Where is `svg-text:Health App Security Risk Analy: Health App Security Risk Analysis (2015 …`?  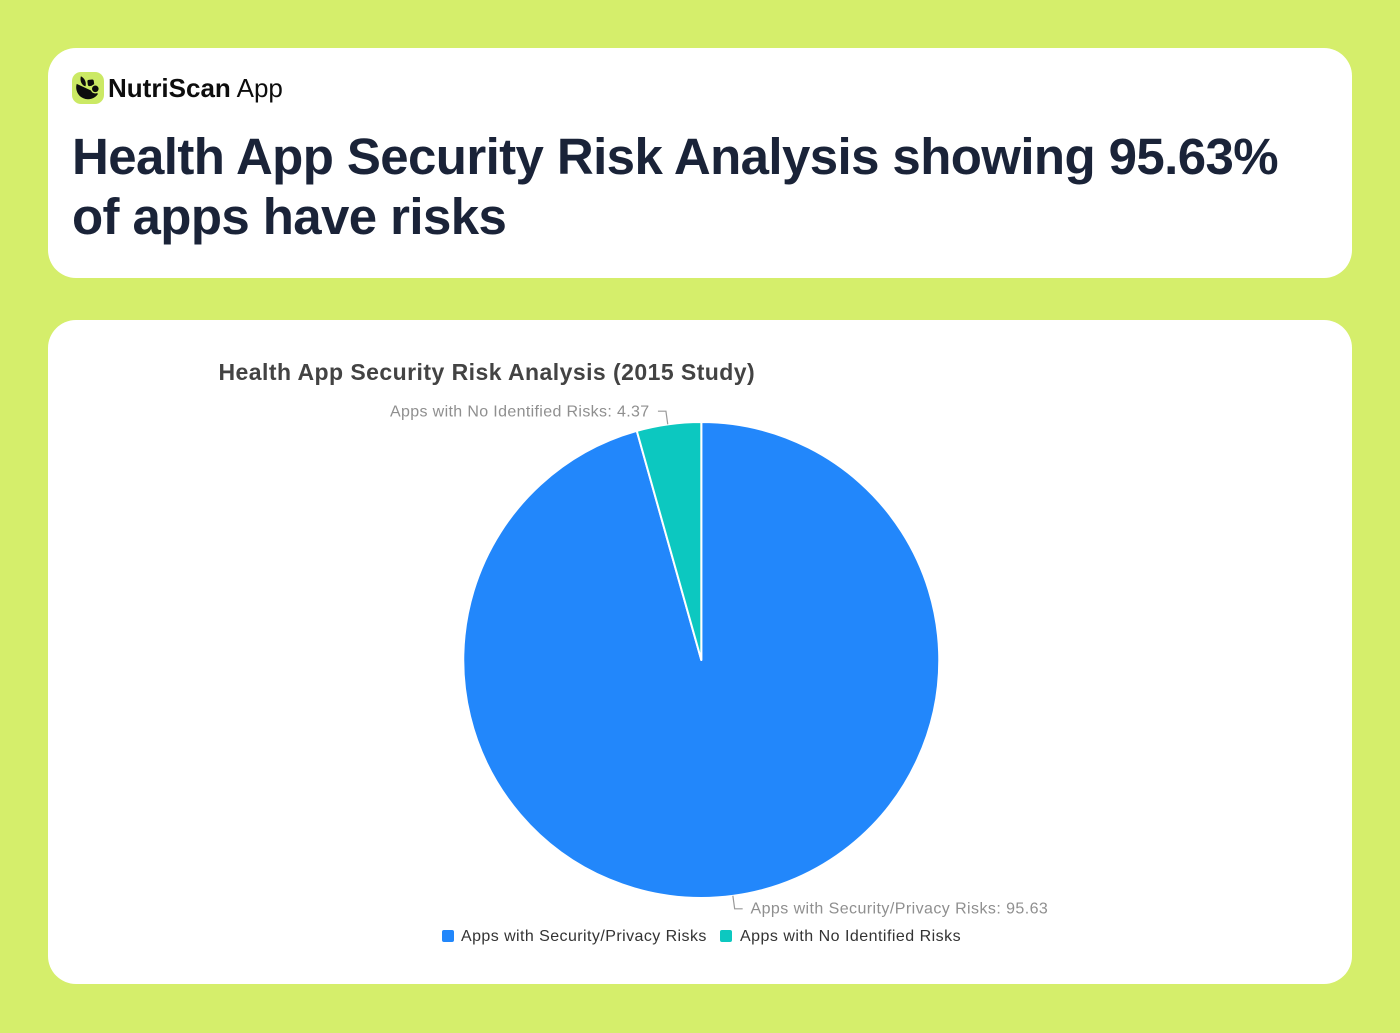
svg-text:Health App Security Risk Analy: Health App Security Risk Analysis (2015 … is located at coordinates (487, 372).